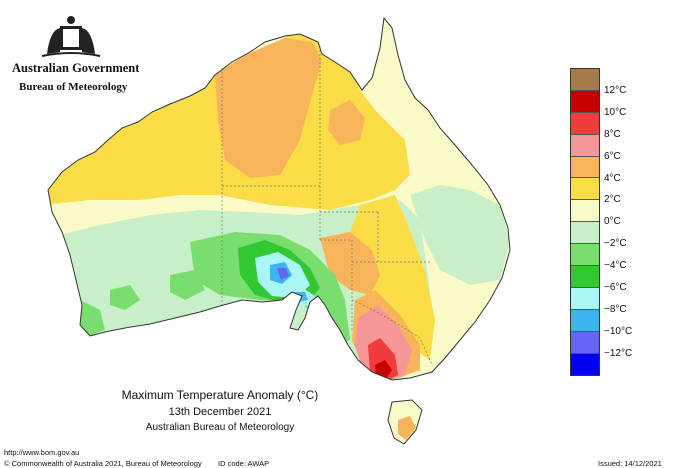 This screenshot has width=680, height=468. I want to click on legend-label: −10°C, so click(618, 331).